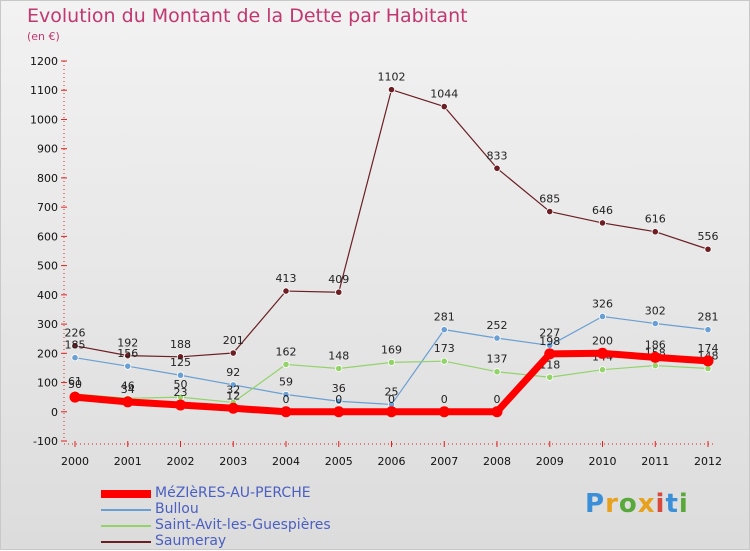 This screenshot has height=551, width=750. I want to click on y-tick-label: 1100, so click(44, 90).